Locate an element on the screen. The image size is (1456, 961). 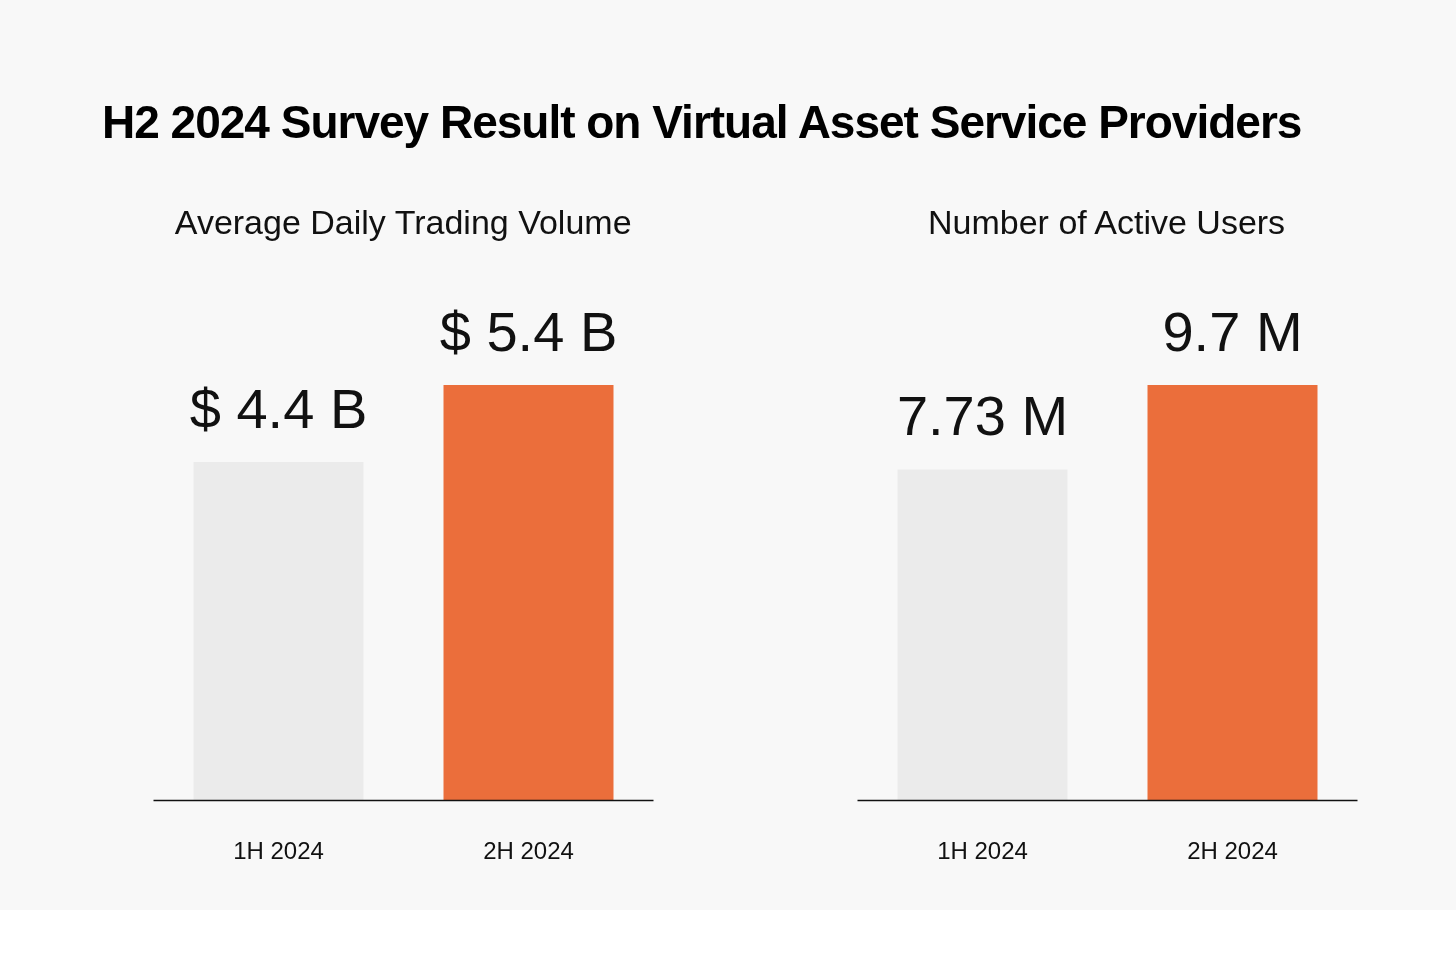
data-label: 9.7 M is located at coordinates (1232, 332).